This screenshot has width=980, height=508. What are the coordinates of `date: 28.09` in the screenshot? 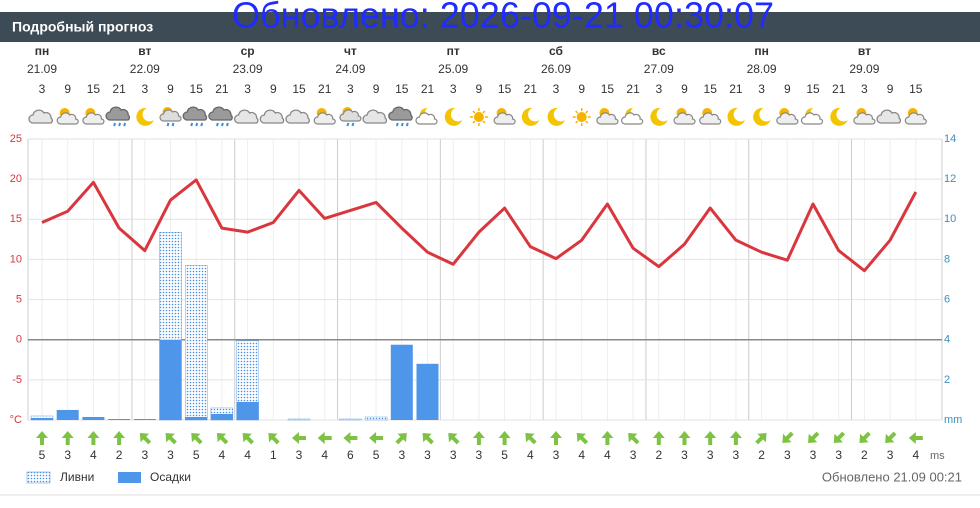 It's located at (762, 69).